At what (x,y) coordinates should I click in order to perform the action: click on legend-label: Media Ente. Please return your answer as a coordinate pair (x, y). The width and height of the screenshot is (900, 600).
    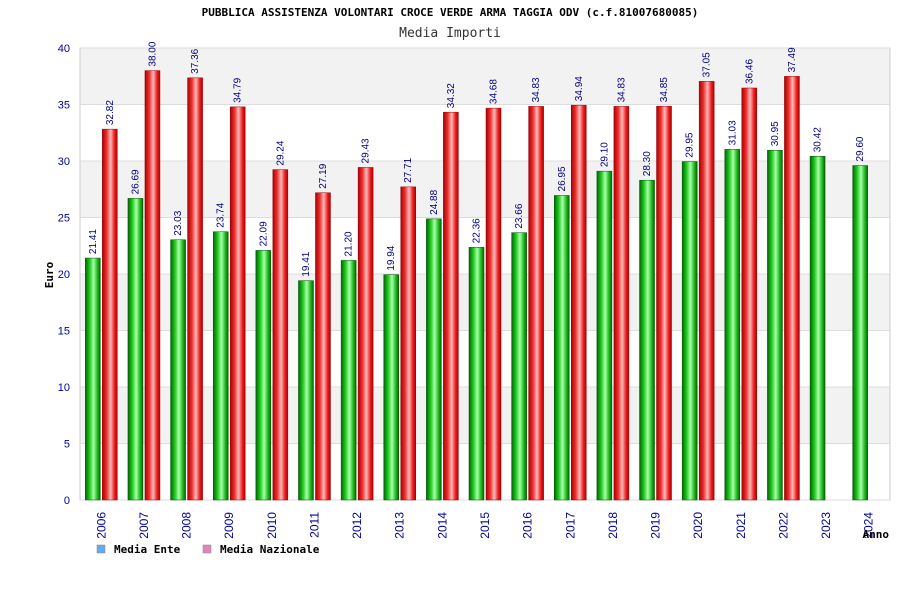
    Looking at the image, I should click on (147, 549).